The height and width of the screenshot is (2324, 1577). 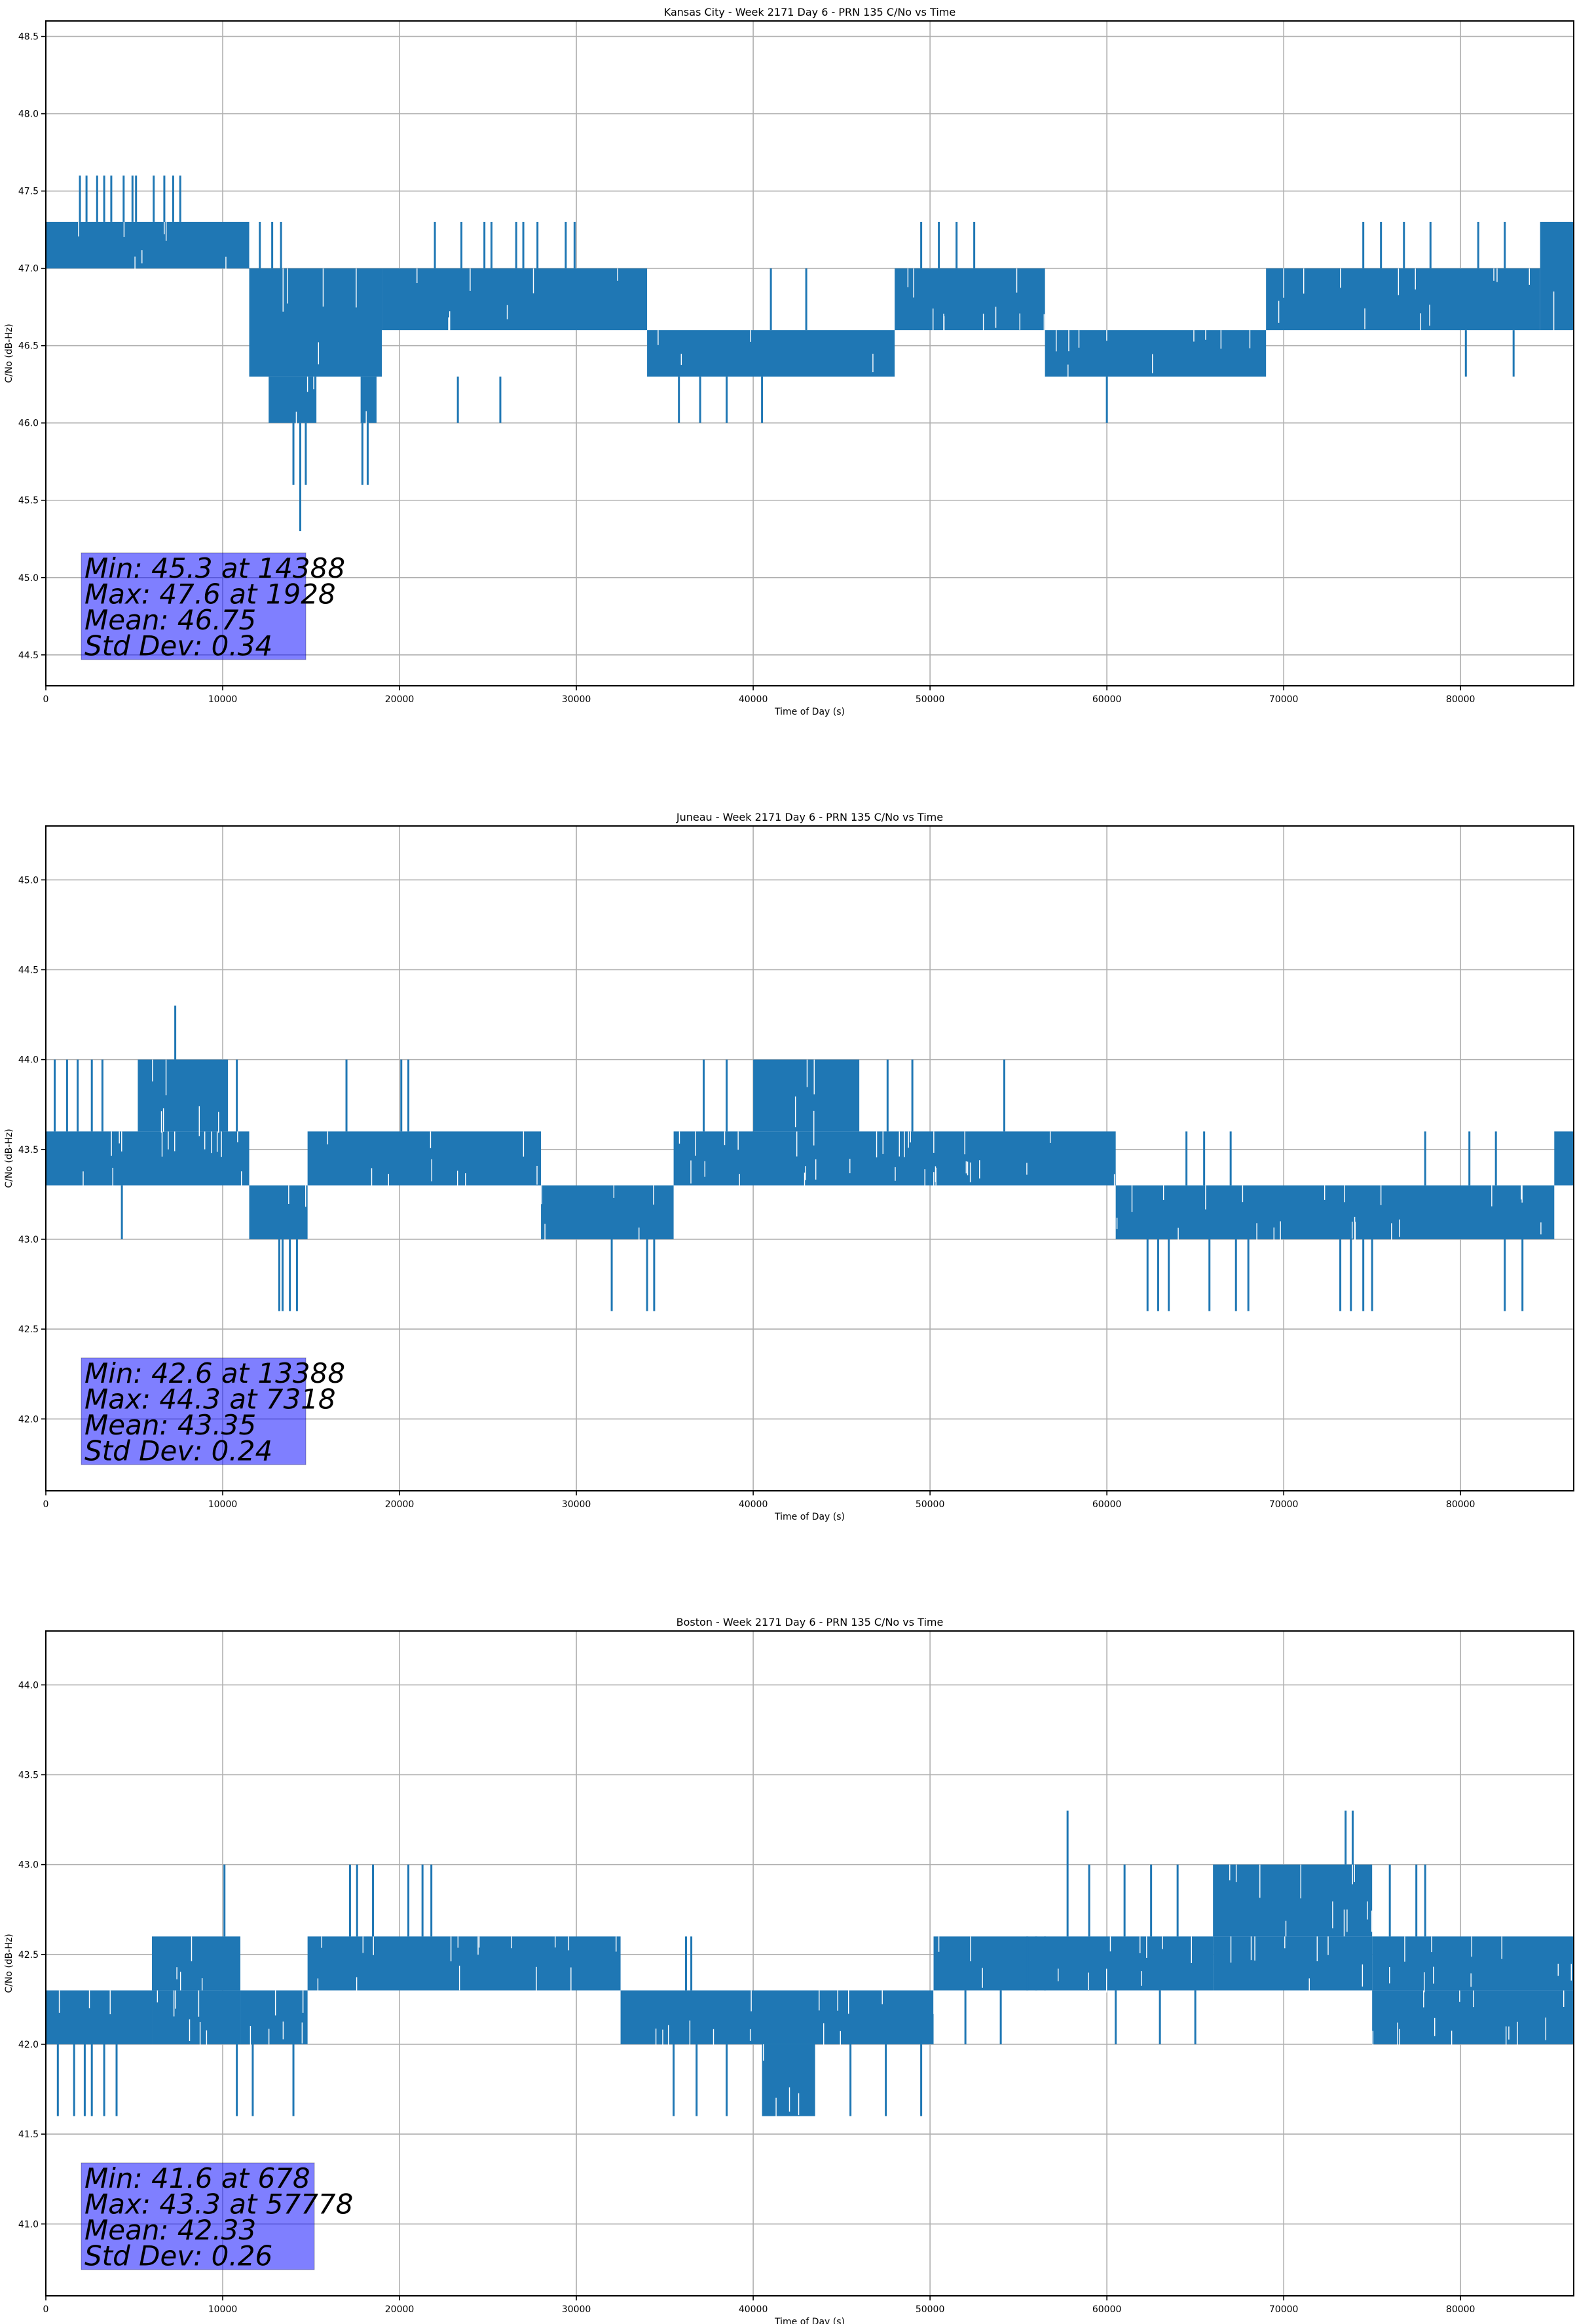 What do you see at coordinates (28, 1865) in the screenshot?
I see `y-tick-label: 43.0` at bounding box center [28, 1865].